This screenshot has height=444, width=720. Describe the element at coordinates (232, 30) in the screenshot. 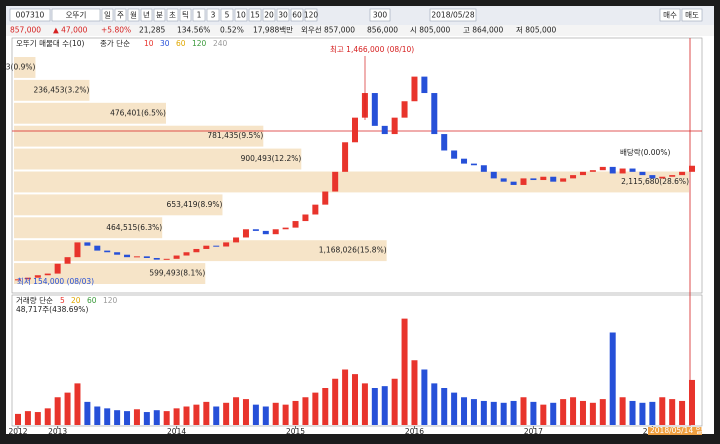

I see `quote-item: 0.52%` at that location.